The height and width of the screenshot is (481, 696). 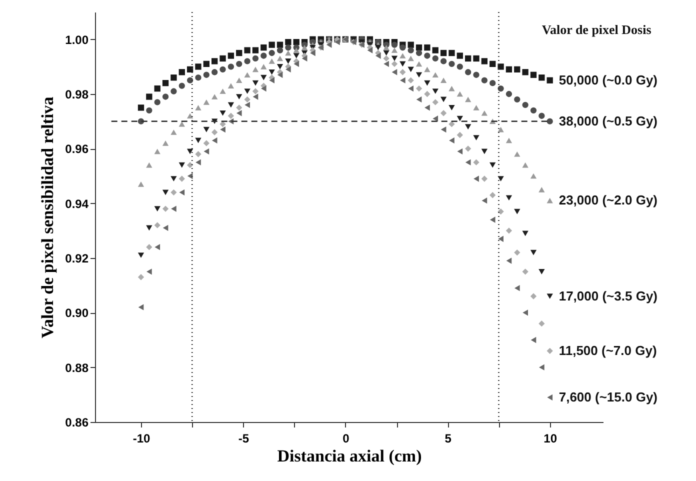 I want to click on x-axis-title: Distancia axial (cm), so click(x=349, y=456).